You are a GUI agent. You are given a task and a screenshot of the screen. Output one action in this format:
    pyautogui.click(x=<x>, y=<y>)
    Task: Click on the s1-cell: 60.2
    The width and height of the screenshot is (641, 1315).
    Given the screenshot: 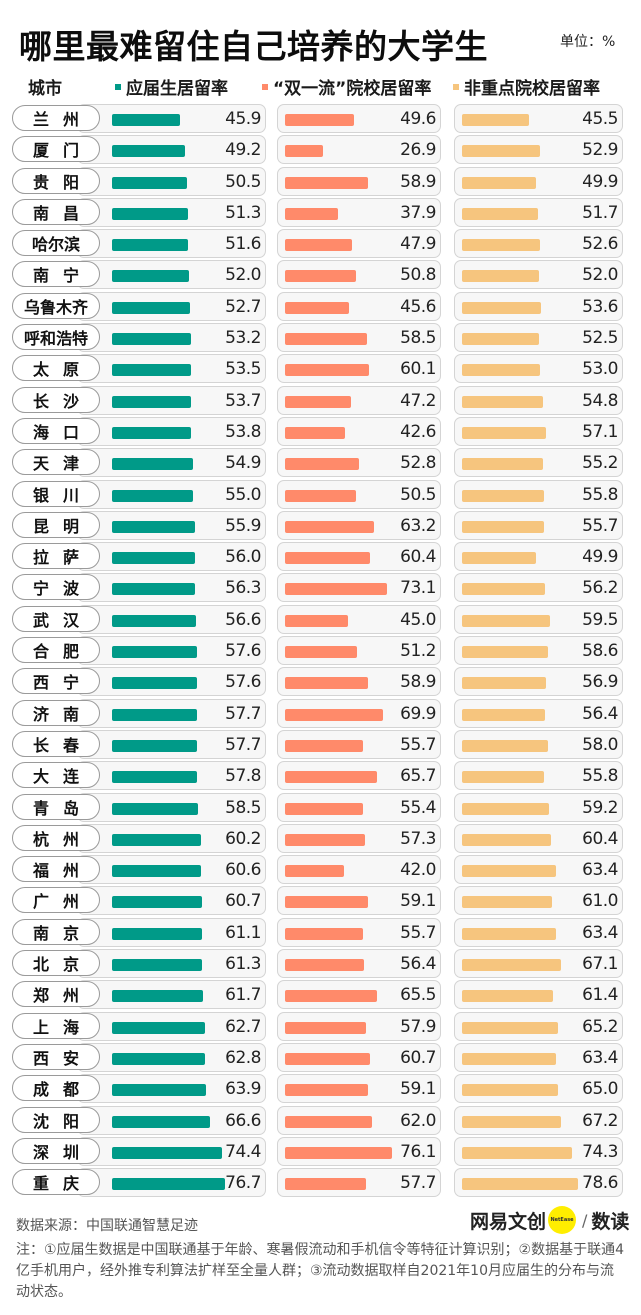 What is the action you would take?
    pyautogui.click(x=171, y=838)
    